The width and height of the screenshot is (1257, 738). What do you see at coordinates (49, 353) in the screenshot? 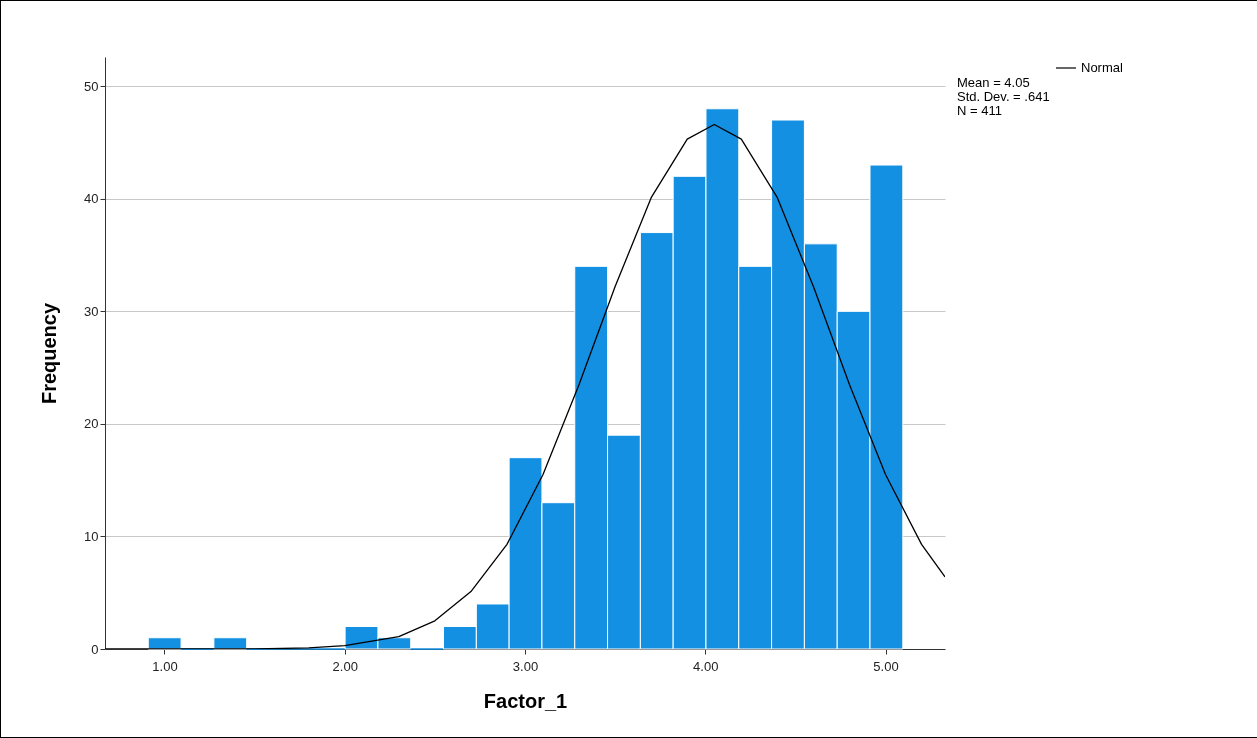
I see `y-axis-title: Frequency` at bounding box center [49, 353].